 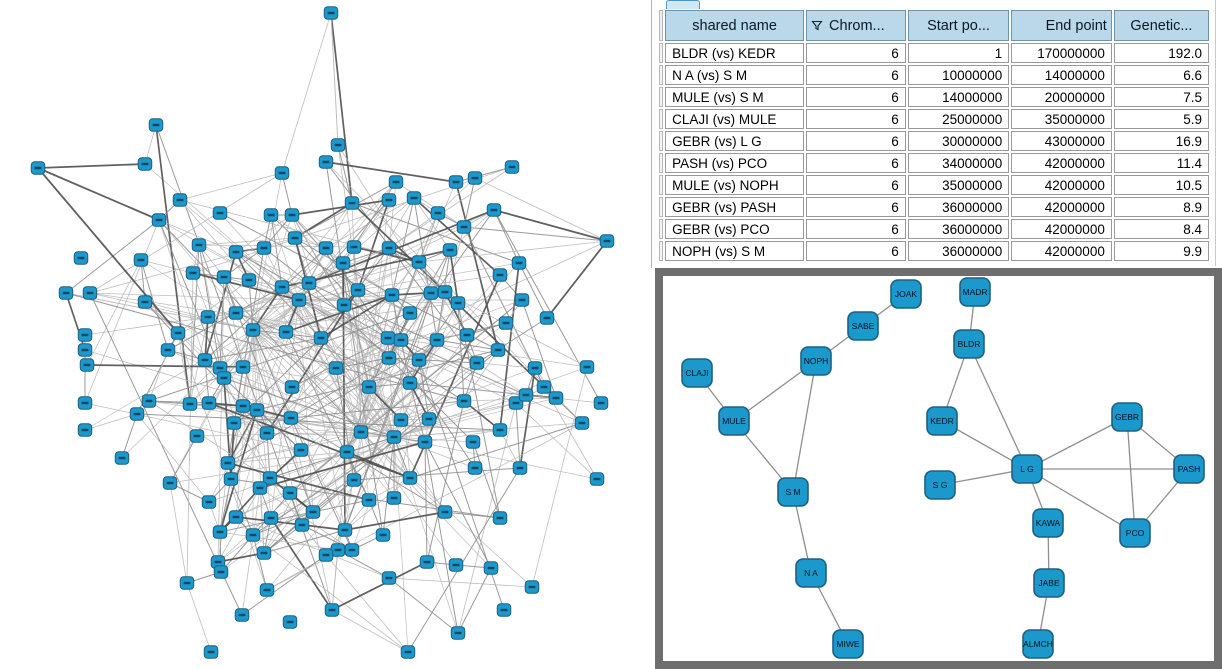 What do you see at coordinates (863, 326) in the screenshot?
I see `network-node-sabe: SABE` at bounding box center [863, 326].